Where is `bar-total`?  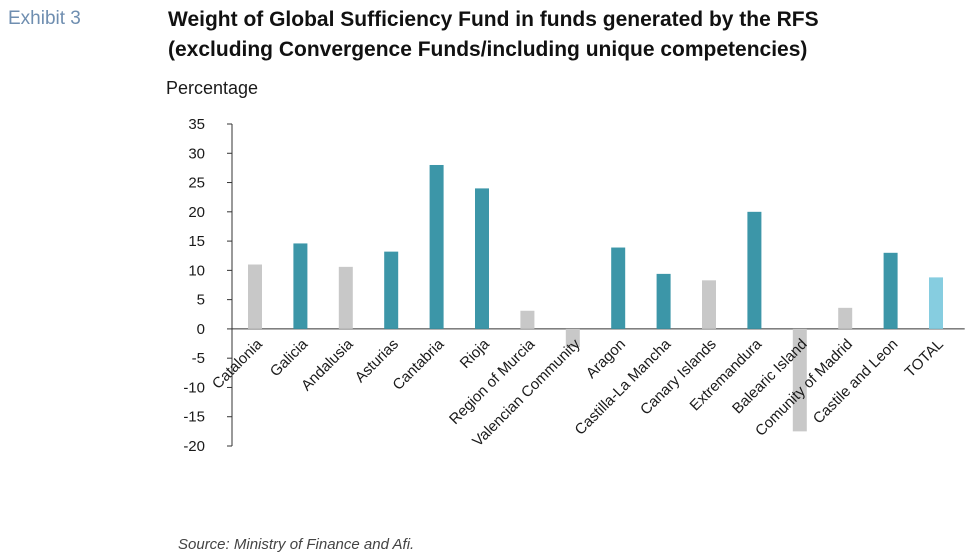
bar-total is located at coordinates (936, 303).